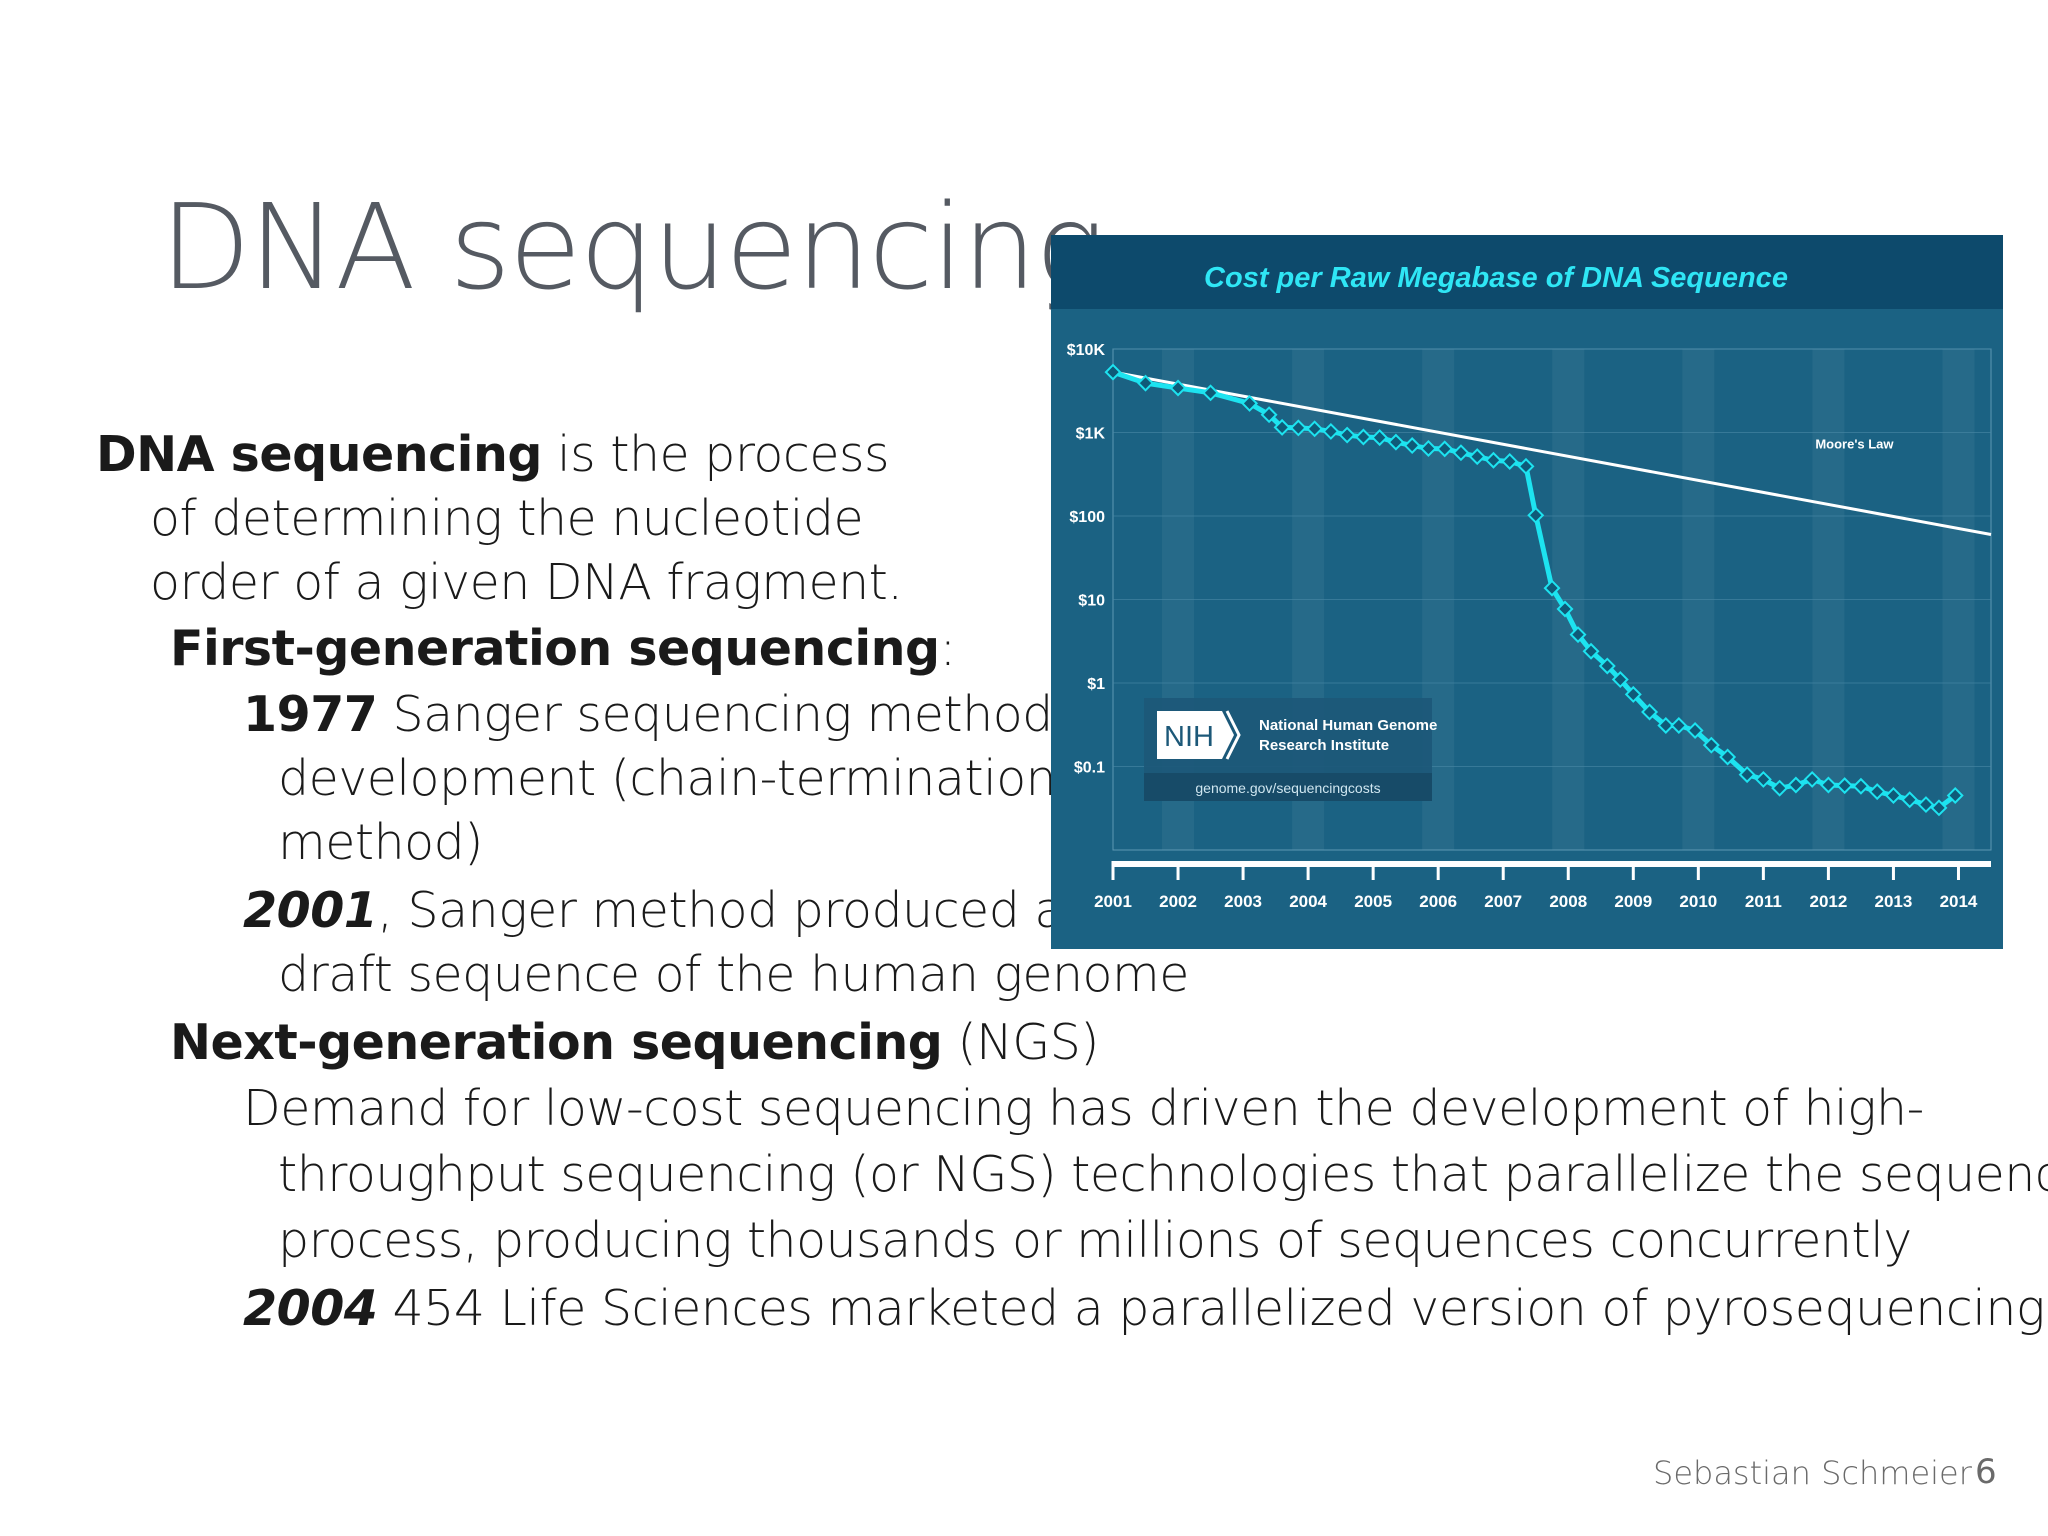 This screenshot has width=2048, height=1536. I want to click on y-tick-label: $1, so click(1096, 684).